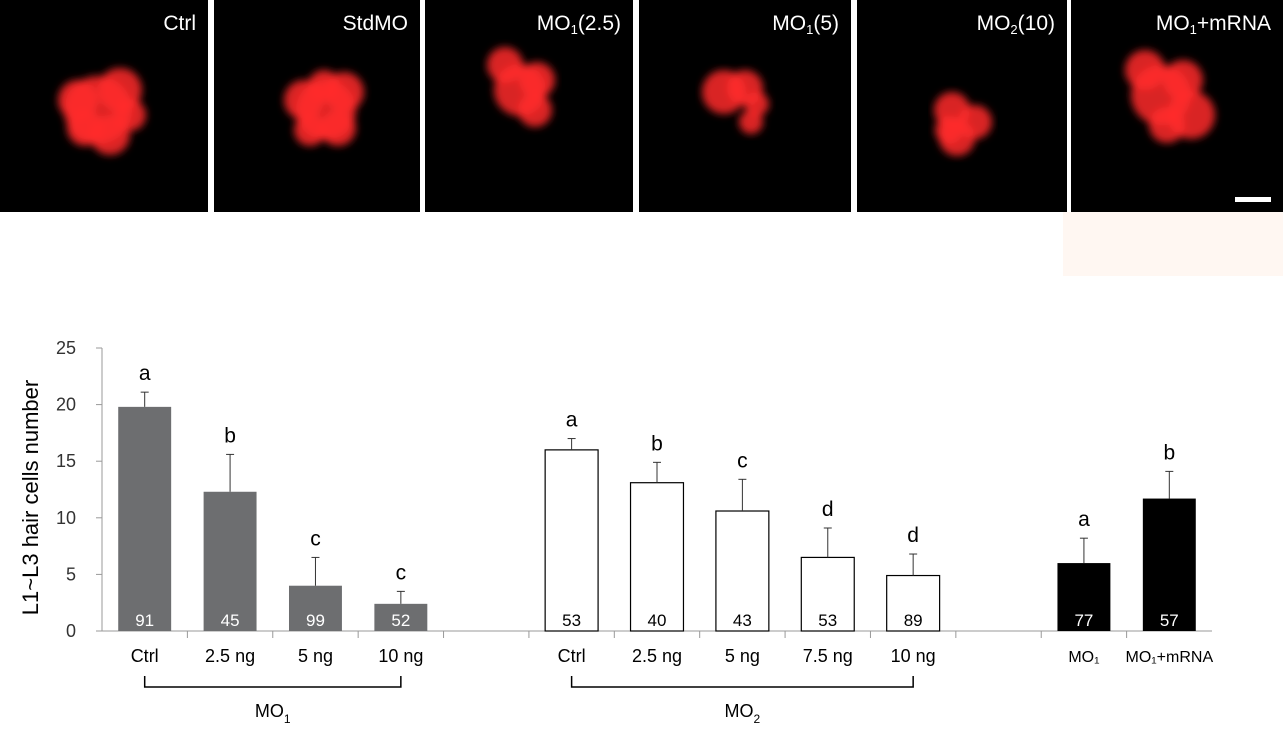 The image size is (1283, 736). Describe the element at coordinates (272, 682) in the screenshot. I see `group1-bracket` at that location.